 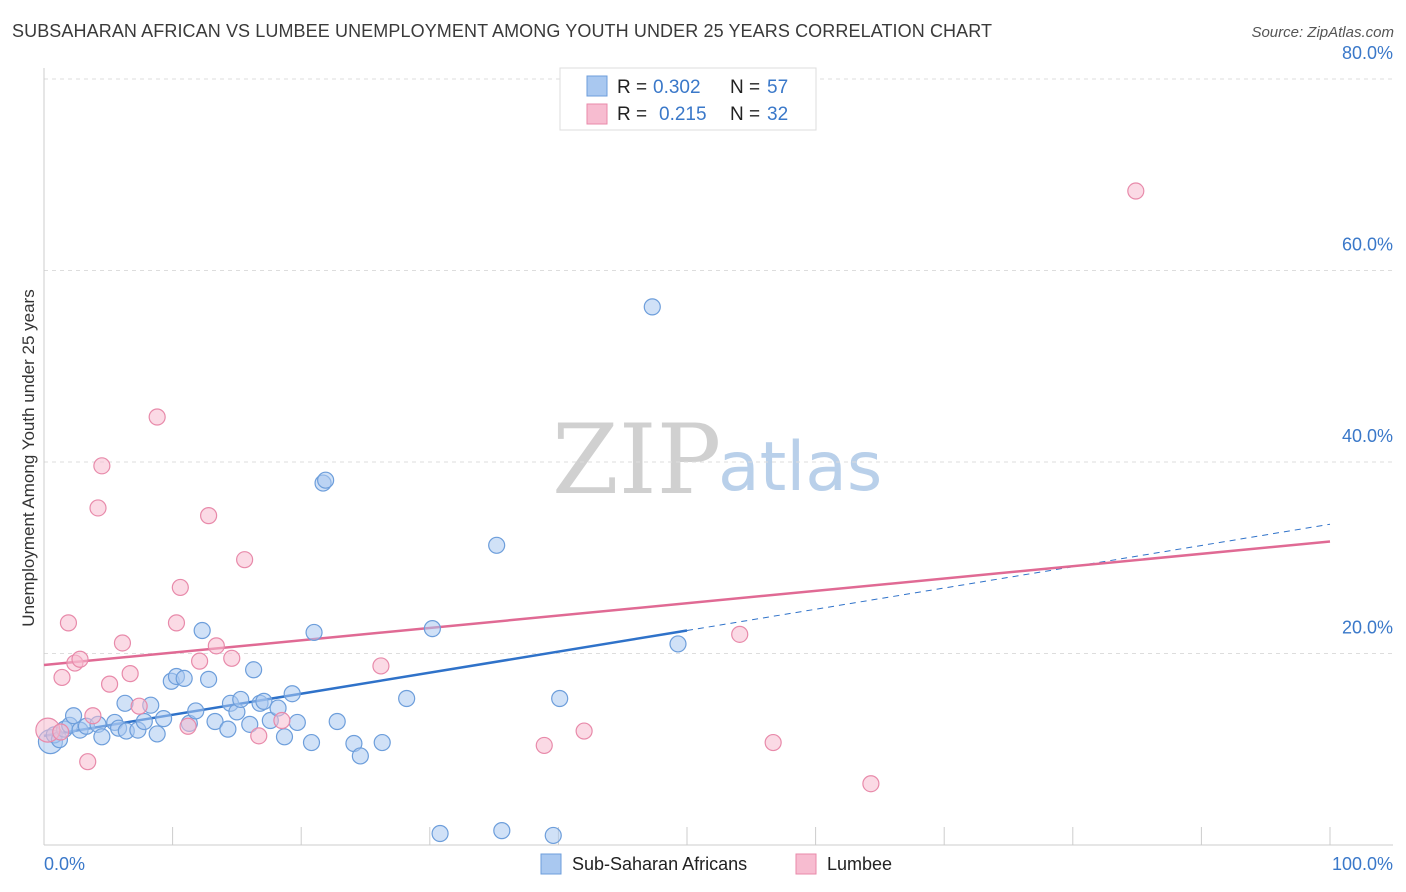 I want to click on series-legend: Sub-Saharan Africans Lumbee, so click(x=716, y=864).